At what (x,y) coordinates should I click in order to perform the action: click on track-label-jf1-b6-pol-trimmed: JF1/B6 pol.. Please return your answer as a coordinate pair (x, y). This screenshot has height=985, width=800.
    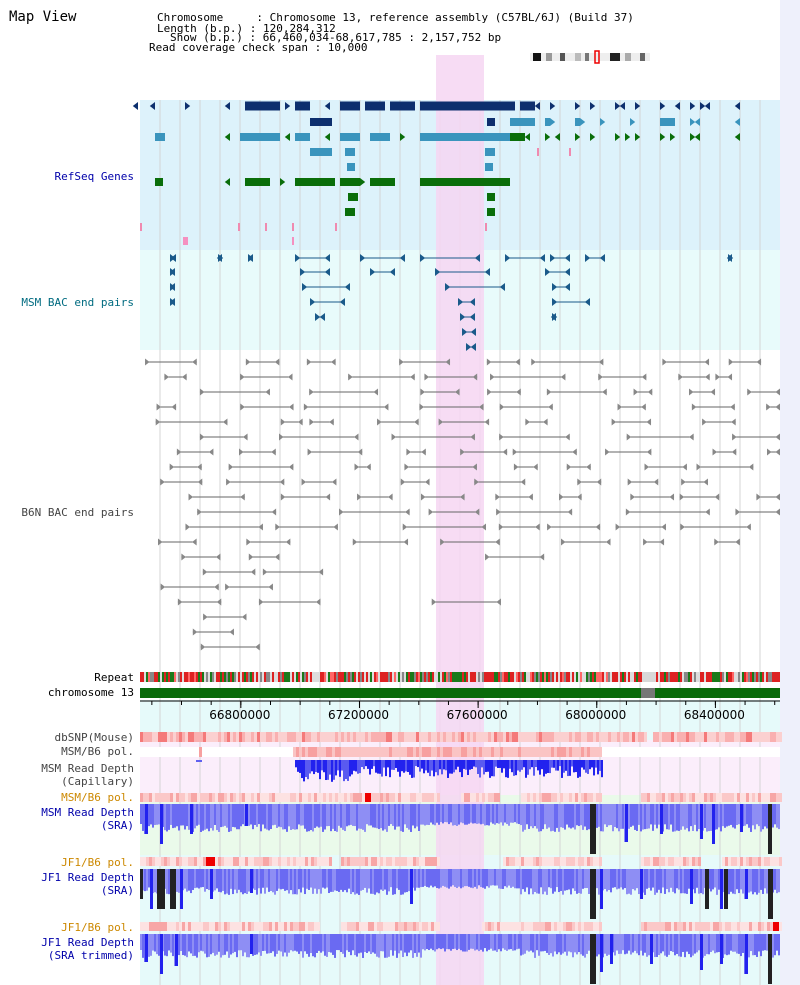
    Looking at the image, I should click on (97, 927).